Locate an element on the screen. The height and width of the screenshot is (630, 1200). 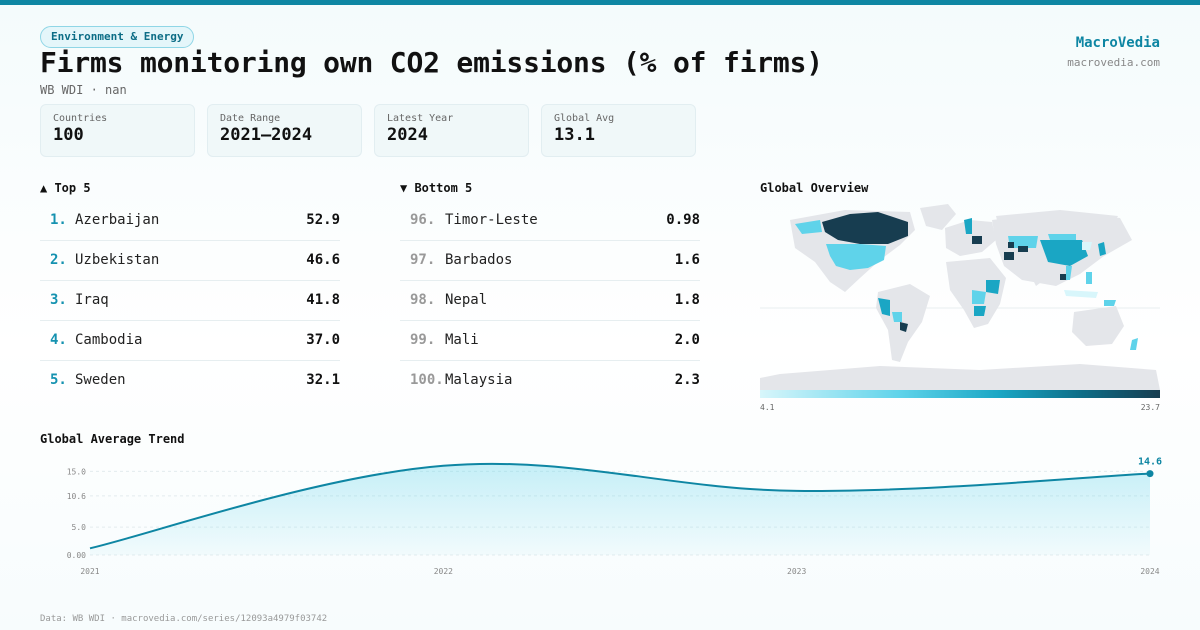
page-subtitle: WB WDI · nan is located at coordinates (83, 90).